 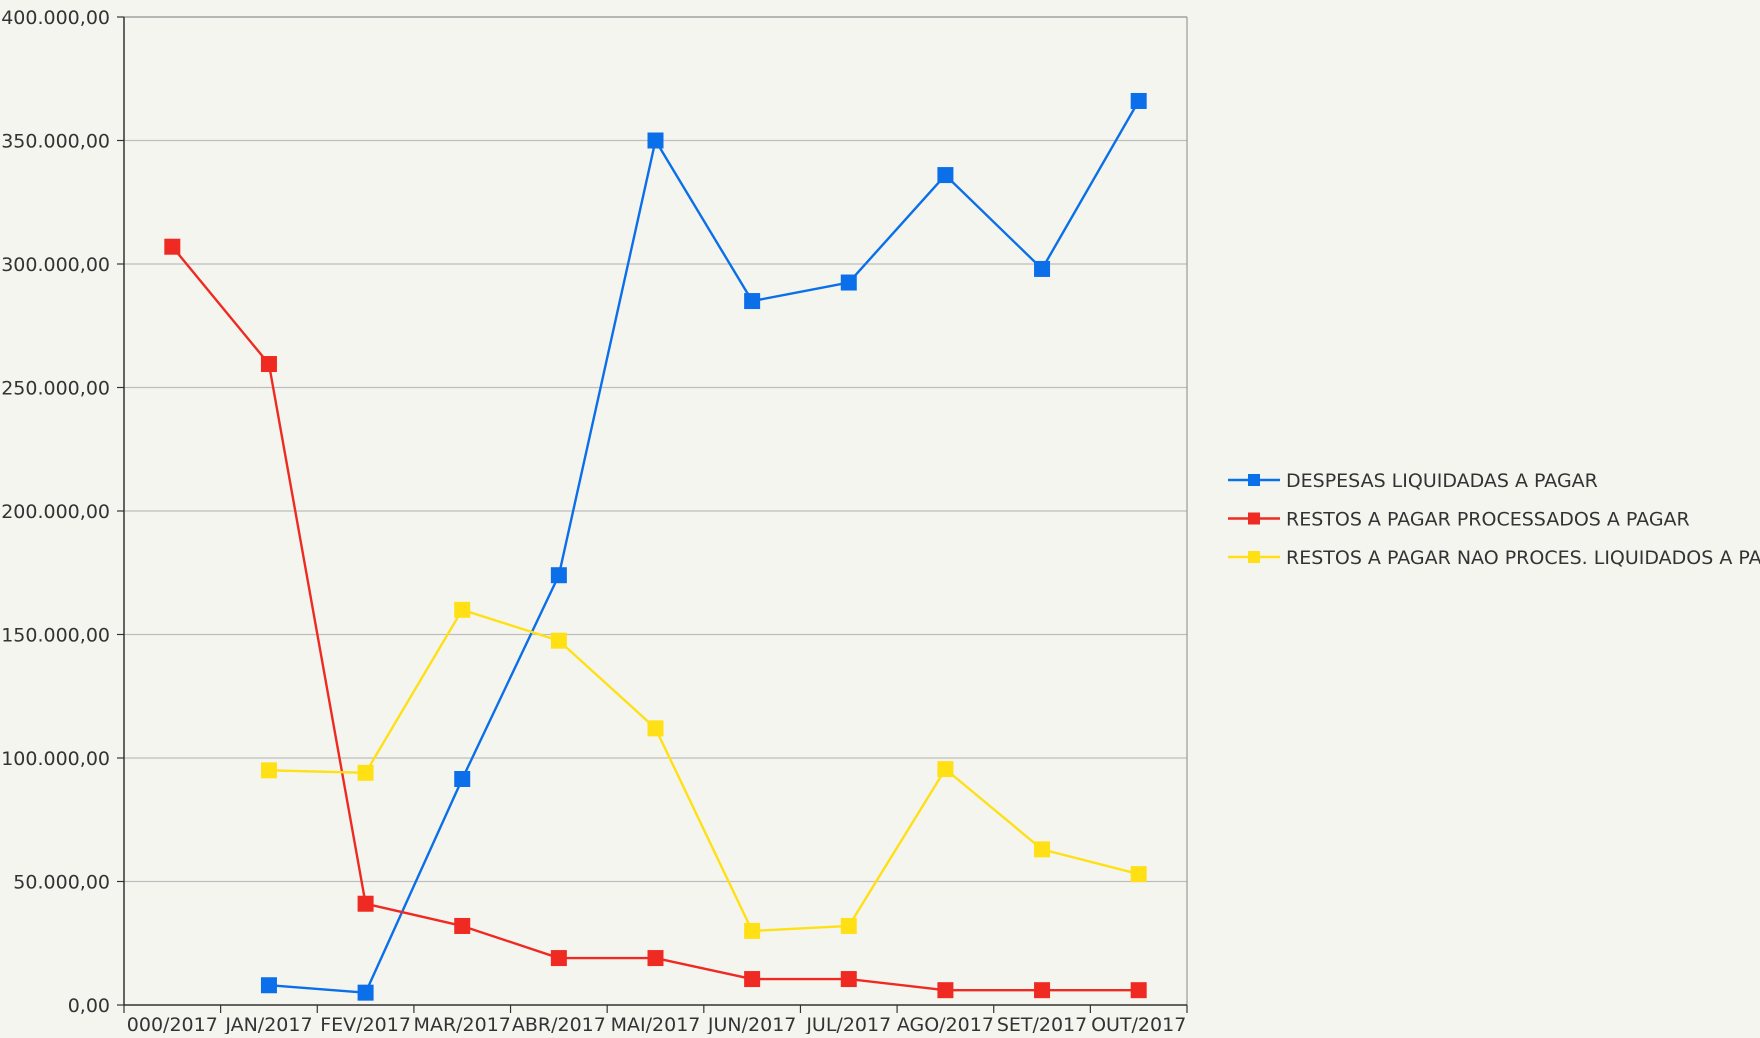 I want to click on y-tick-label: 300.000,00, so click(x=55, y=265).